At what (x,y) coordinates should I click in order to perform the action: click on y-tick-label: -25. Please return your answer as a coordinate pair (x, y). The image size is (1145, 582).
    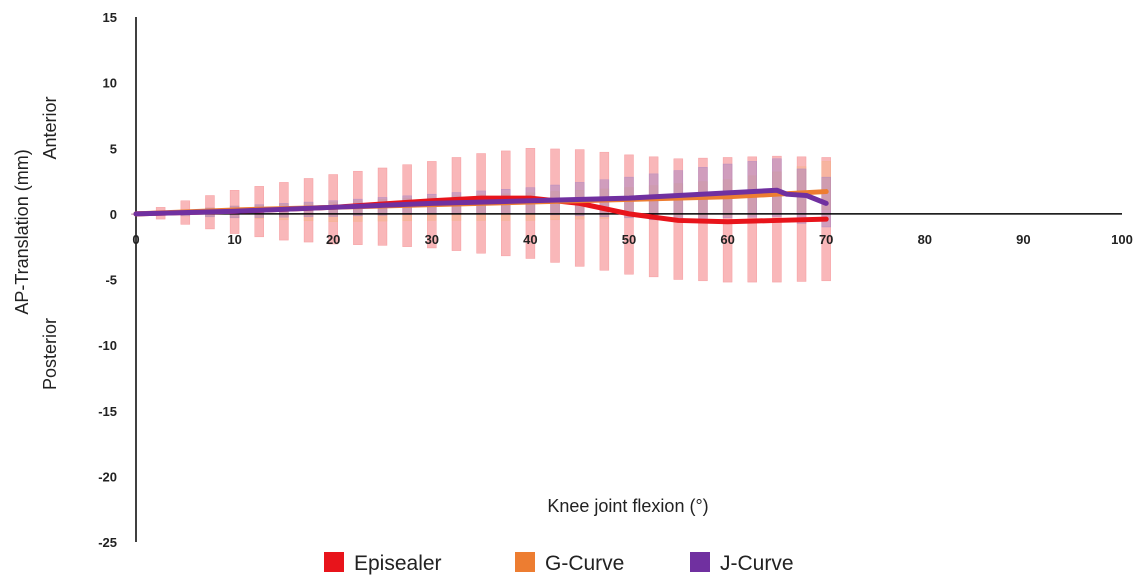
    Looking at the image, I should click on (107, 542).